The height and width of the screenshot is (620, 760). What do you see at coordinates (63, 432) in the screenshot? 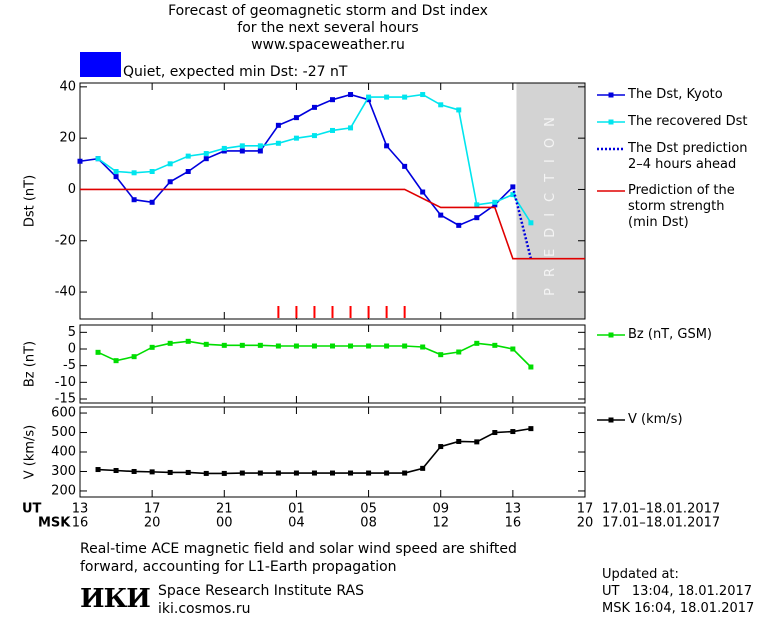
I see `y-tick-label: 500` at bounding box center [63, 432].